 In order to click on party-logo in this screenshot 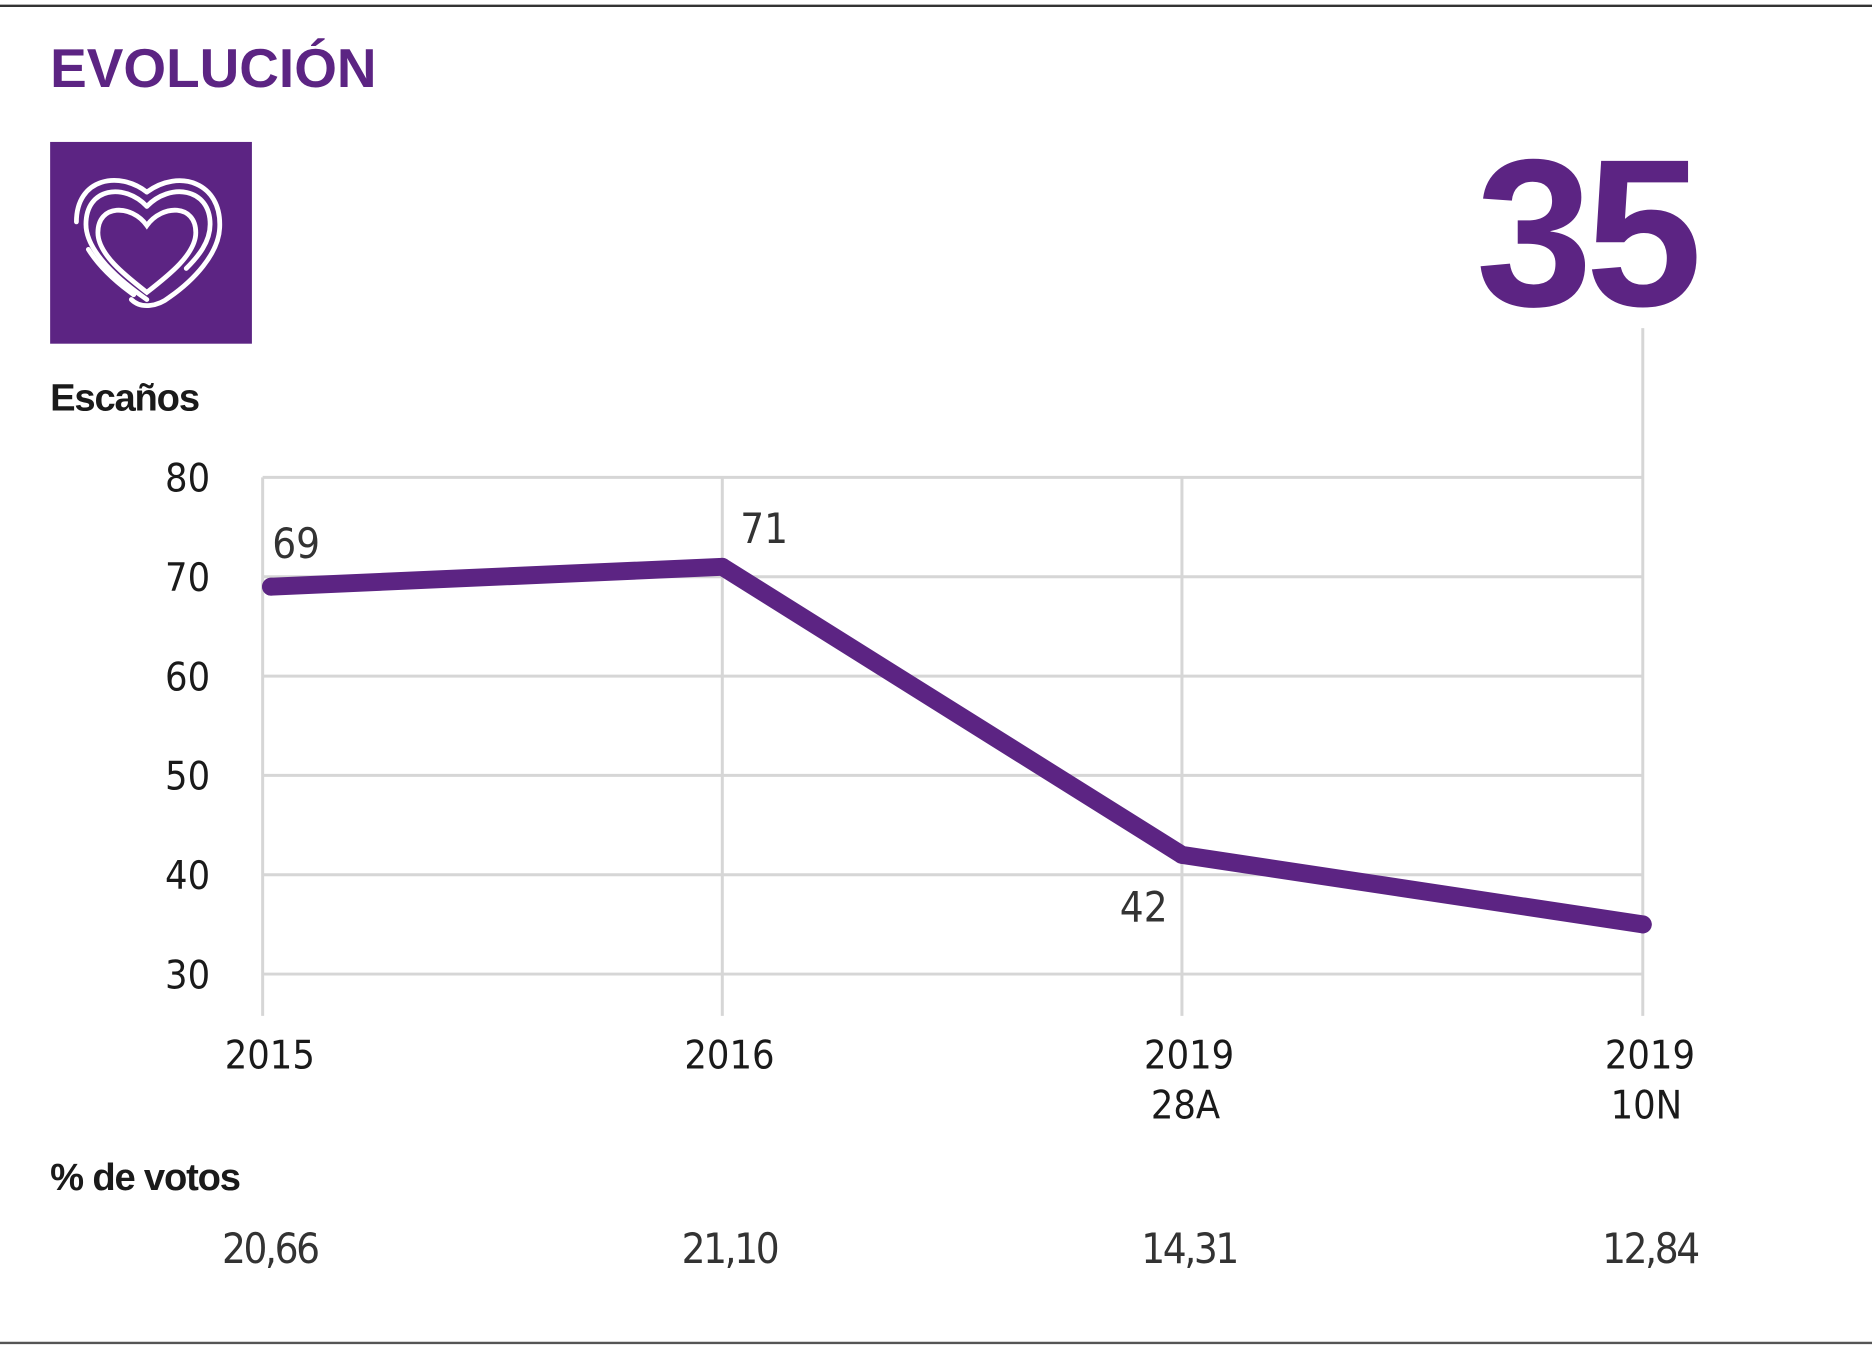, I will do `click(151, 242)`.